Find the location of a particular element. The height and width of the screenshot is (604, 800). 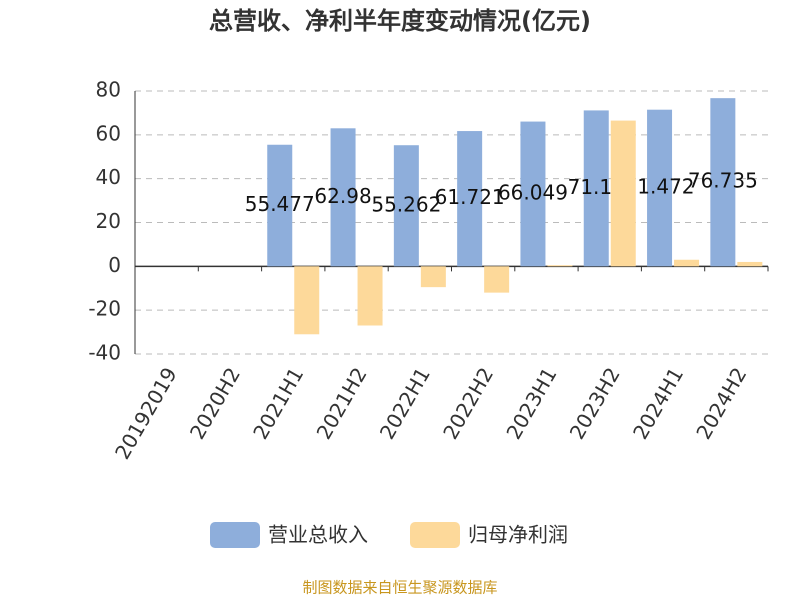

source: 制图数据来自恒生聚源数据库 is located at coordinates (399, 588).